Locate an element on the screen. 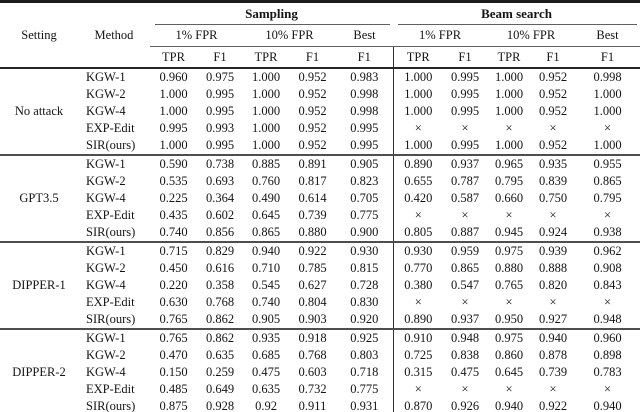 The image size is (640, 412). col-header-method: Method is located at coordinates (114, 35).